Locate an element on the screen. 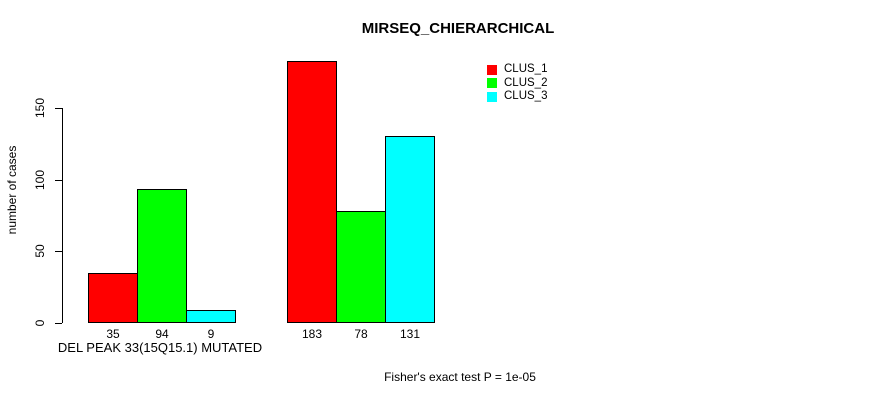 Image resolution: width=890 pixels, height=400 pixels. legend-label: CLUS_3 is located at coordinates (526, 96).